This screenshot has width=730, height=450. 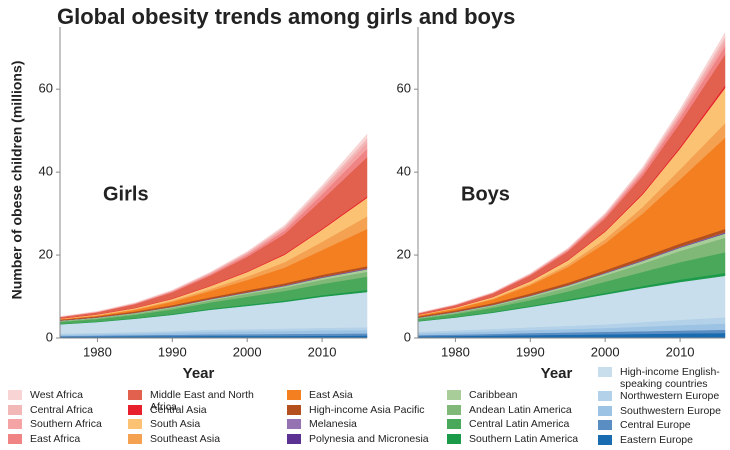 I want to click on legend-item: Polynesia and Micronesia, so click(x=362, y=439).